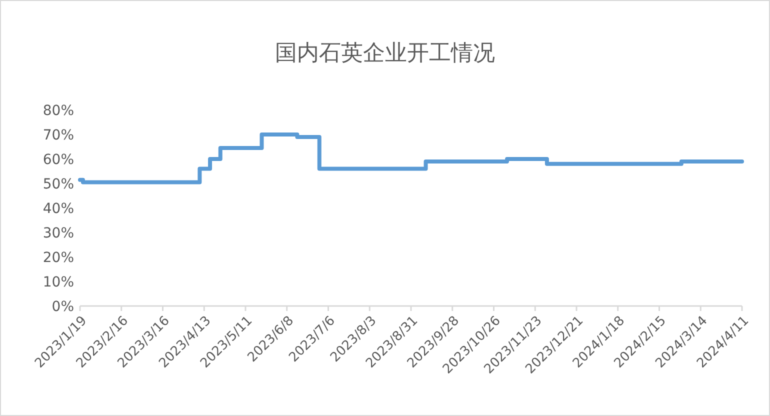 This screenshot has height=416, width=770. Describe the element at coordinates (58, 282) in the screenshot. I see `y-tick-label: 10%` at that location.